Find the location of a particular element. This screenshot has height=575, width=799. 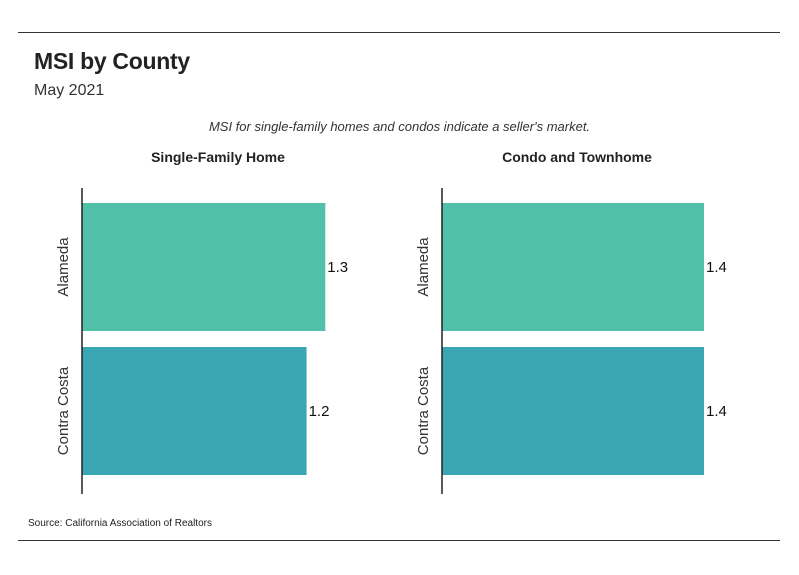

bar-condo-contra-costa is located at coordinates (573, 411).